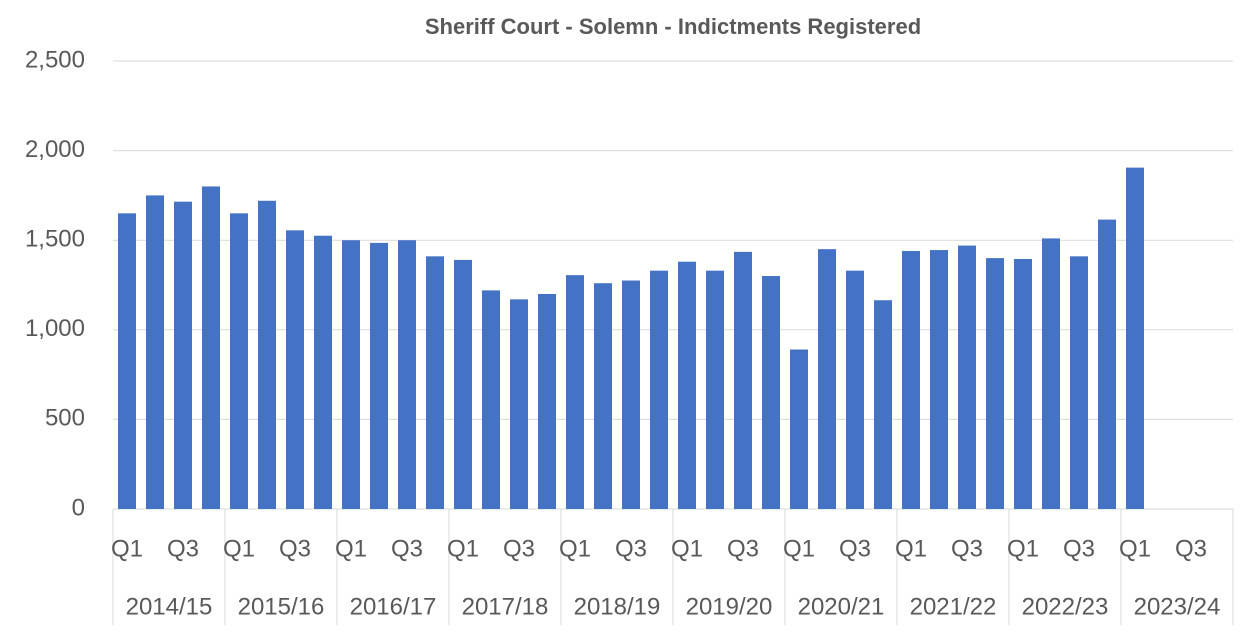 This screenshot has width=1243, height=633. What do you see at coordinates (55, 328) in the screenshot?
I see `y-tick-label: 1,000` at bounding box center [55, 328].